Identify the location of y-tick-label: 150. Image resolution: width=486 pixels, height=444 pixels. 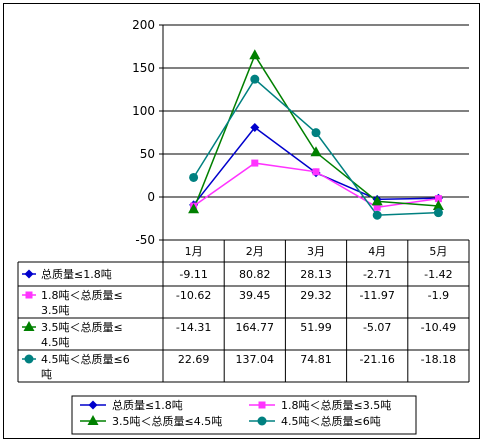
(143, 68).